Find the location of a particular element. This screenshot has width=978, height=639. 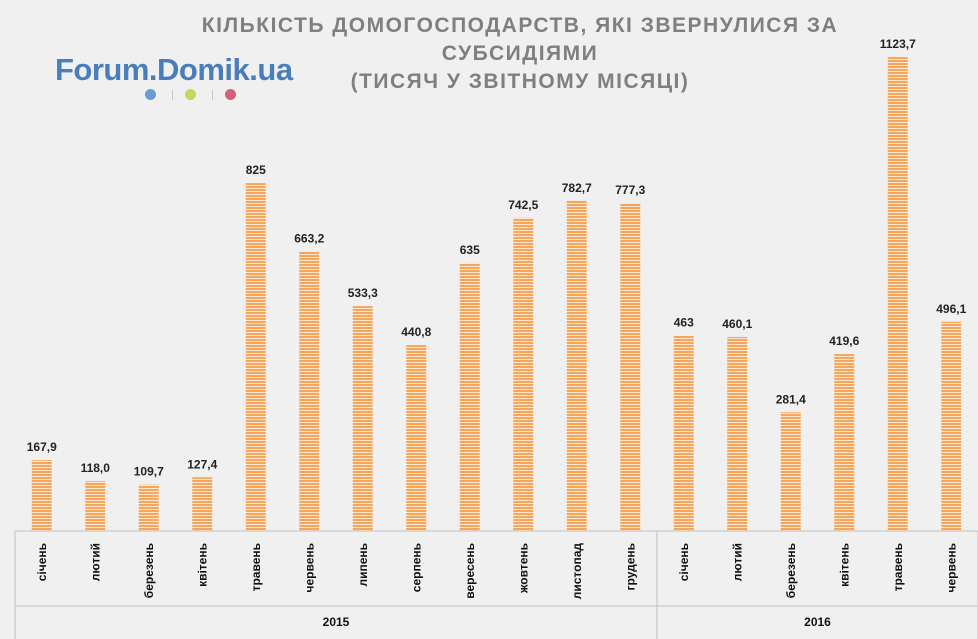

chart-title-line-3: (ТИСЯЧ У ЗВІТНОМУ МІСЯЦІ) is located at coordinates (520, 81).